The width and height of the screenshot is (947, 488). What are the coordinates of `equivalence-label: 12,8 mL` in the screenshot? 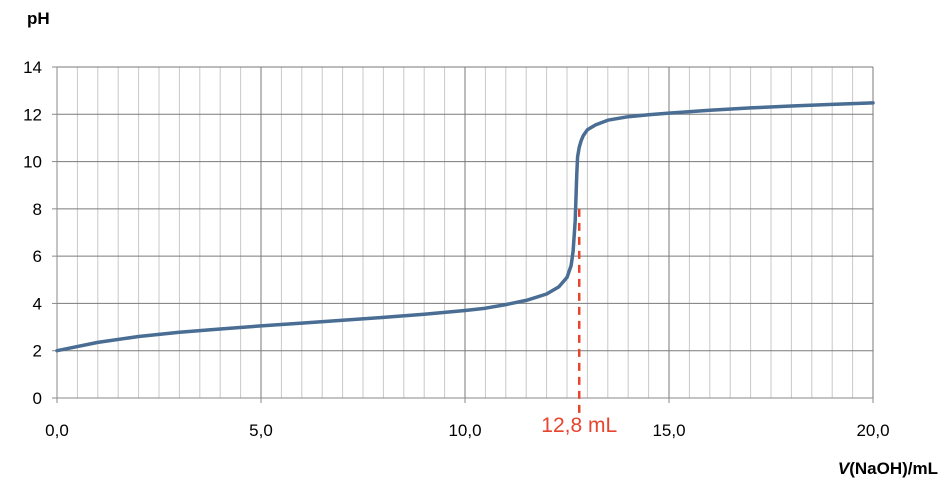 It's located at (579, 425).